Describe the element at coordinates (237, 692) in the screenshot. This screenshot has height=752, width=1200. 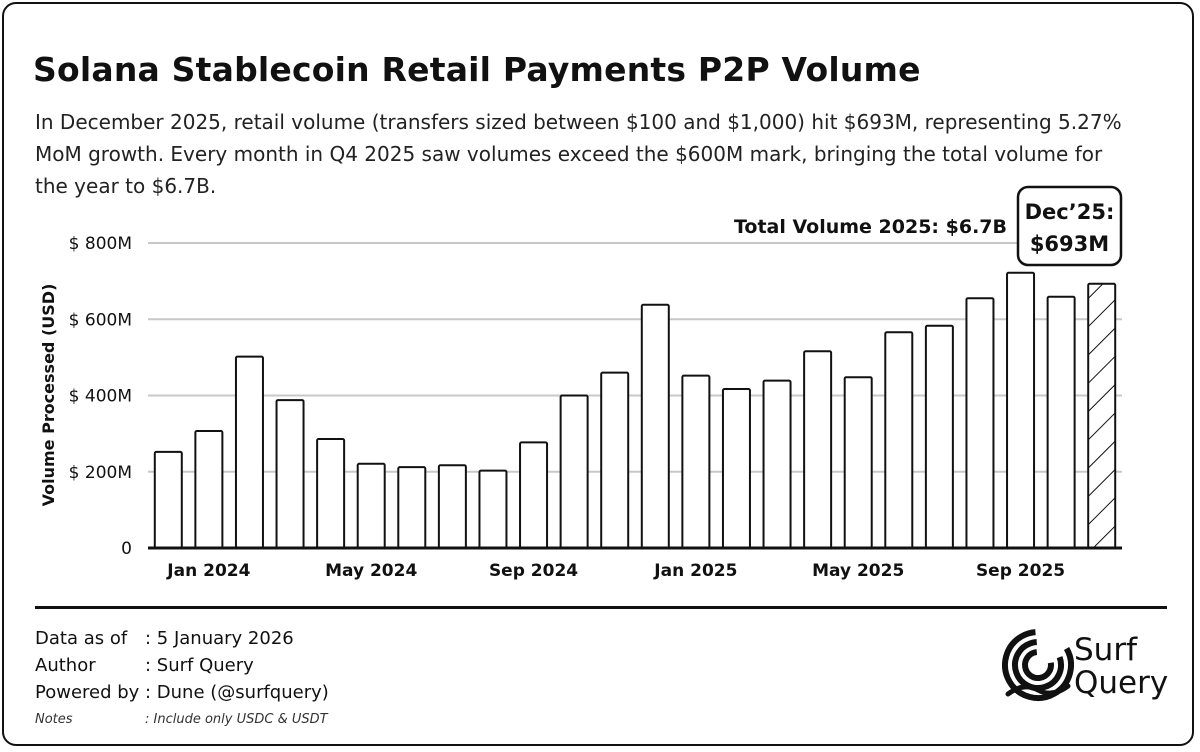
I see `powered-by-value: : Dune (@surfquery)` at that location.